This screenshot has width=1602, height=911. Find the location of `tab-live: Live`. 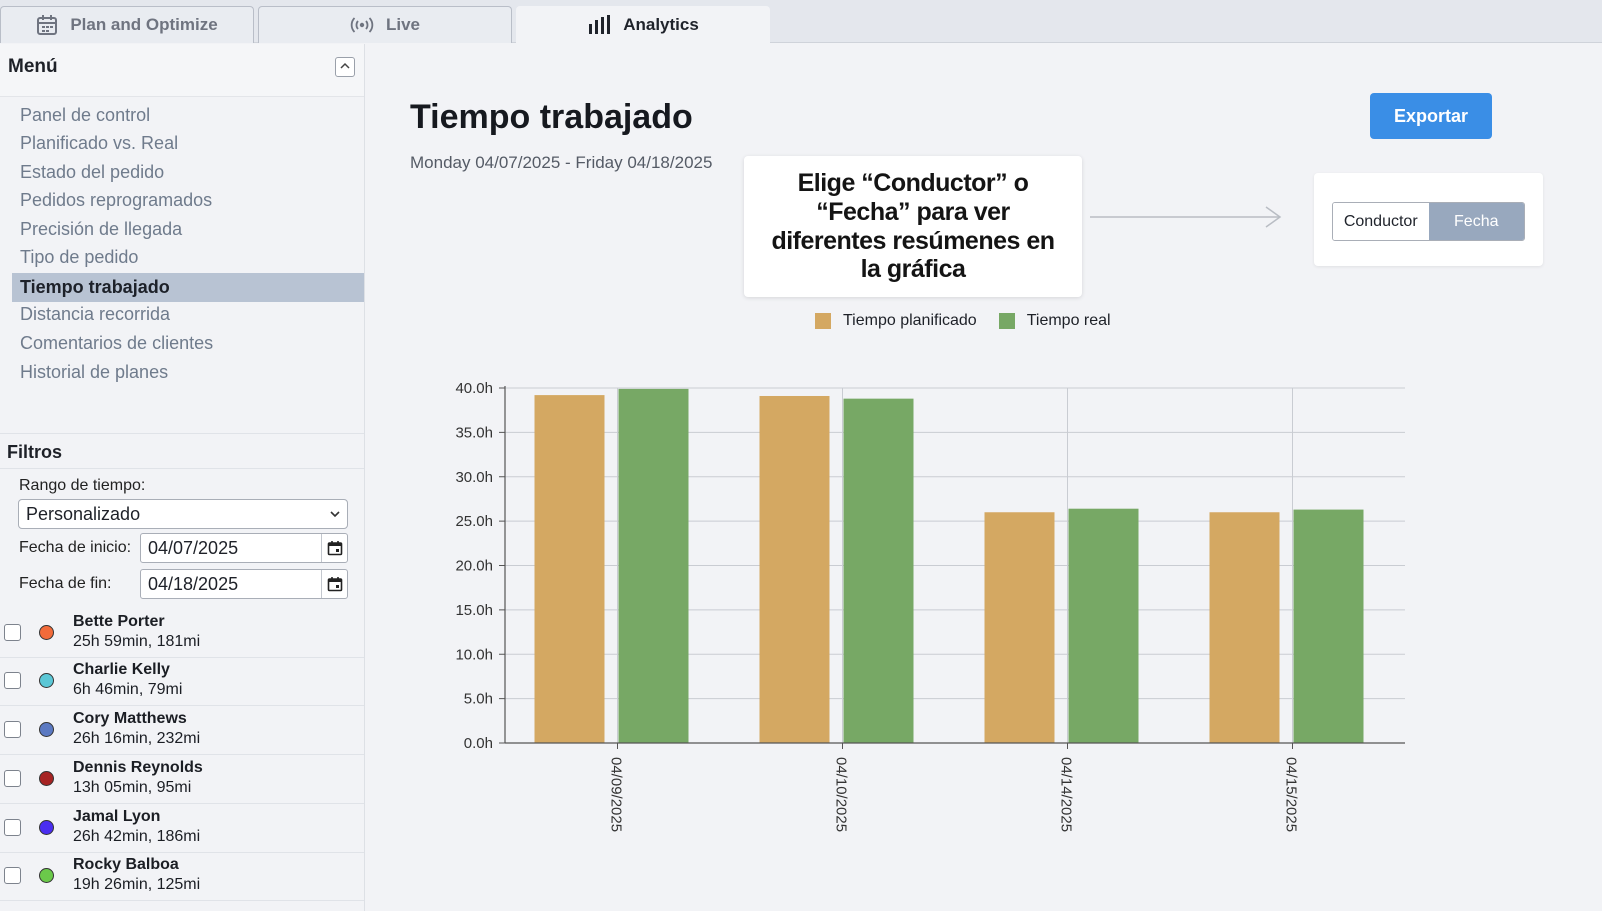

tab-live: Live is located at coordinates (385, 24).